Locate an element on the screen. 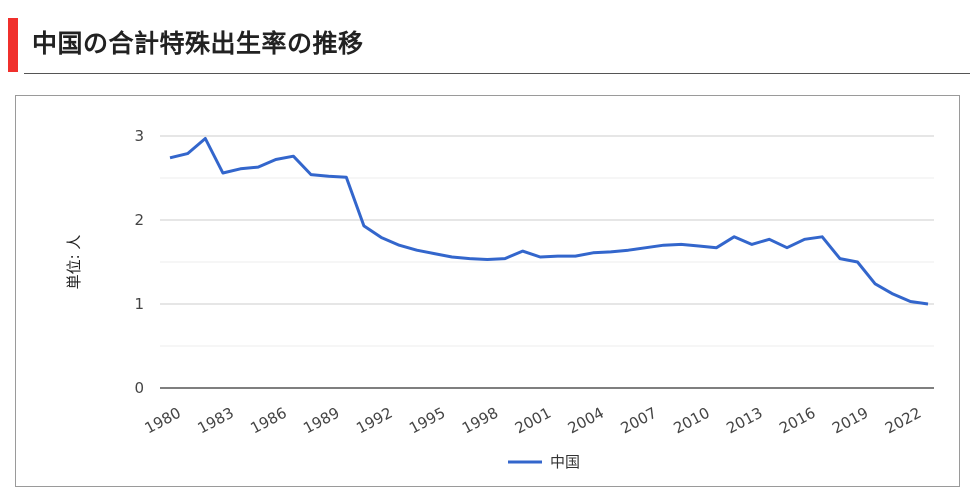 This screenshot has width=970, height=498. y-axis-label: 単位: 人 is located at coordinates (74, 262).